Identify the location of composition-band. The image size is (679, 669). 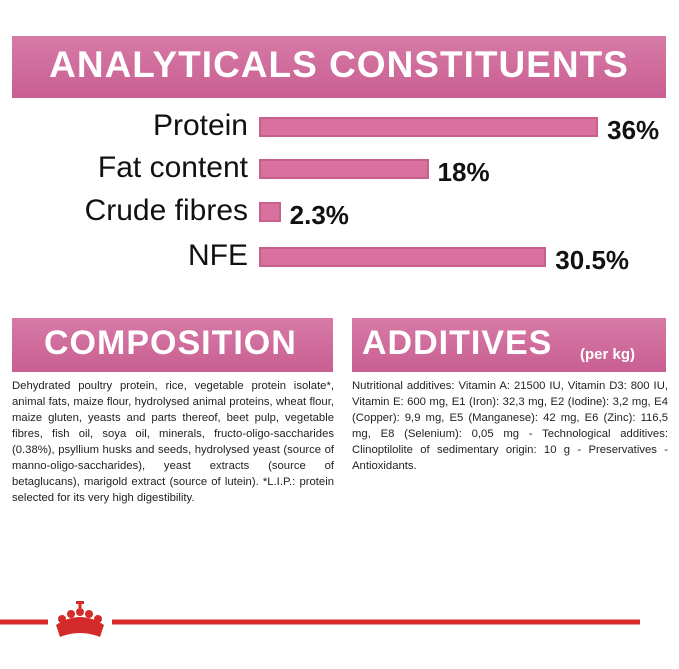
(172, 345).